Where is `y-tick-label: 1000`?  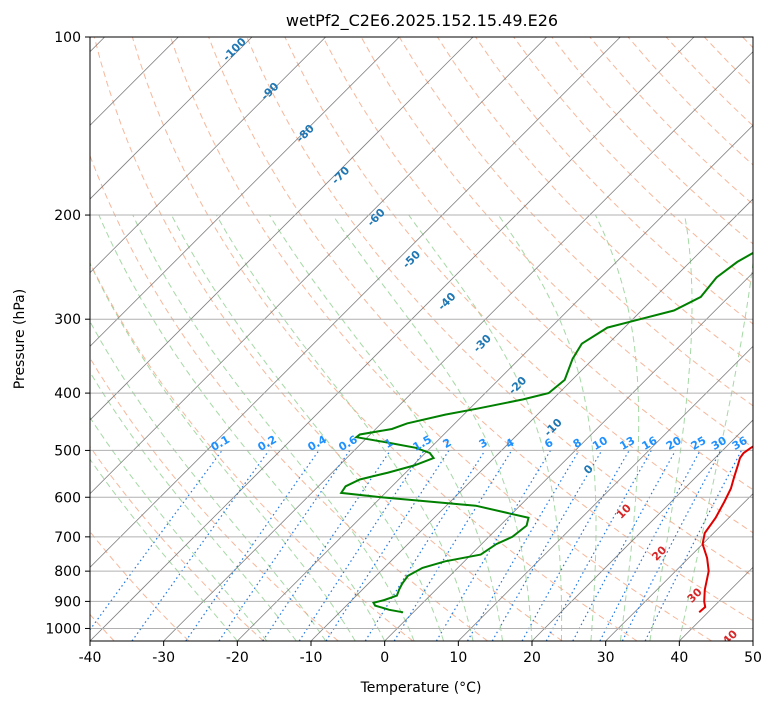 y-tick-label: 1000 is located at coordinates (63, 629).